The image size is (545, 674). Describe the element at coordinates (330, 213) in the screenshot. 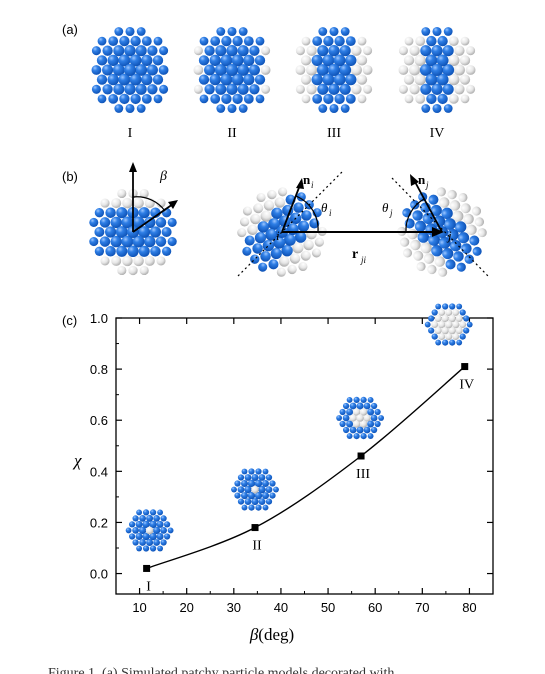

I see `theta-i-subscript: i` at that location.